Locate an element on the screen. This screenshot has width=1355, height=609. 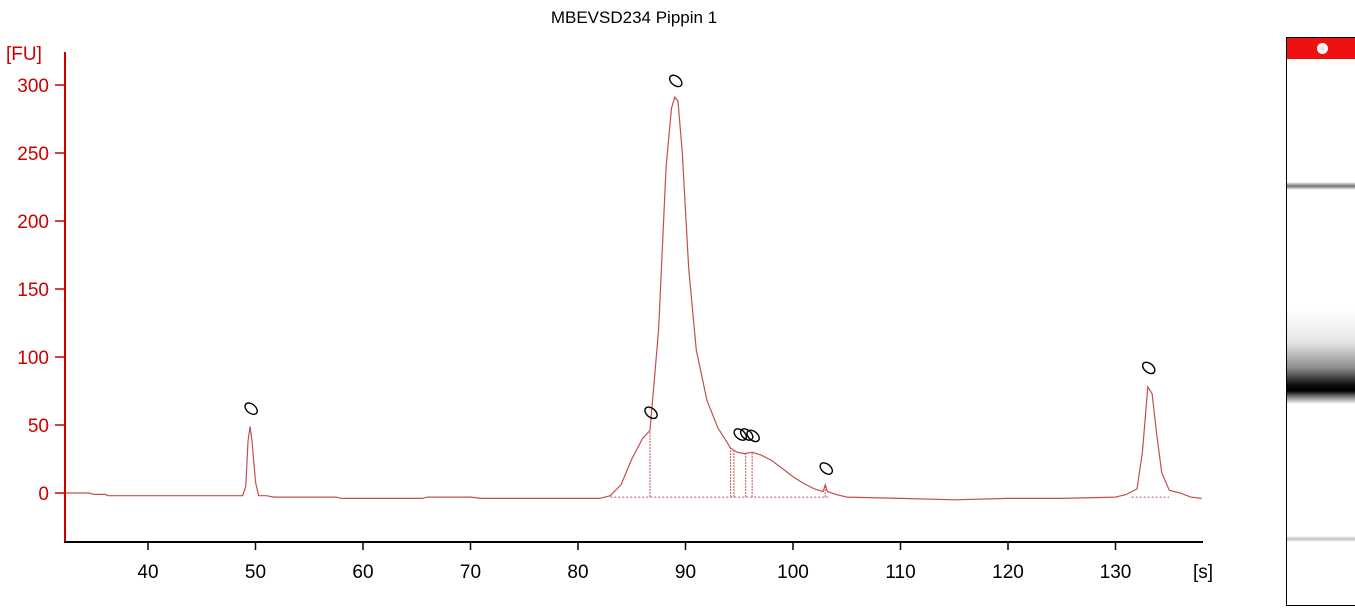
gel-band-upper-marker is located at coordinates (1321, 186).